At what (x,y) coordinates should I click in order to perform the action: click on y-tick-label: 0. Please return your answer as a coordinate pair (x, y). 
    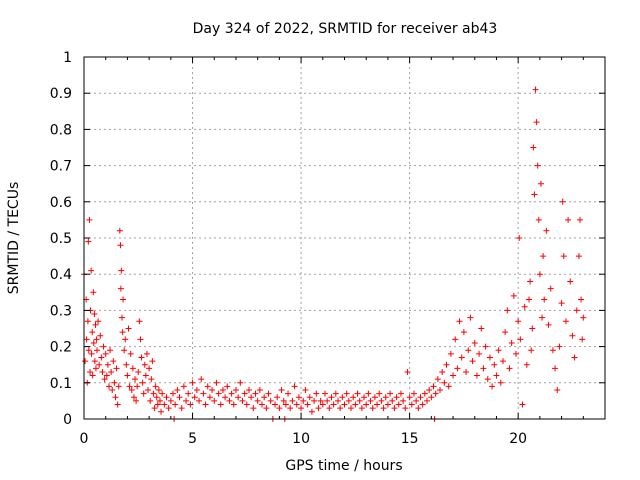
    Looking at the image, I should click on (67, 420).